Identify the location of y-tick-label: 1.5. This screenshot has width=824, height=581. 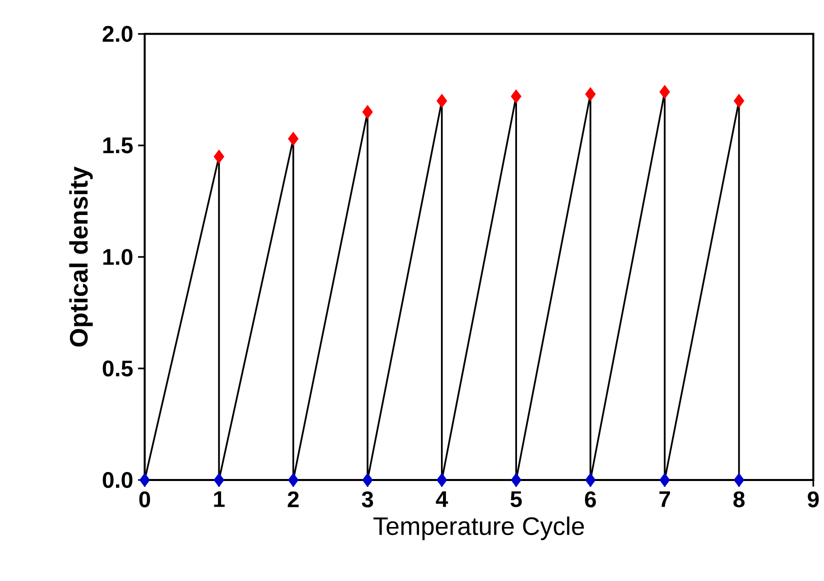
(118, 146).